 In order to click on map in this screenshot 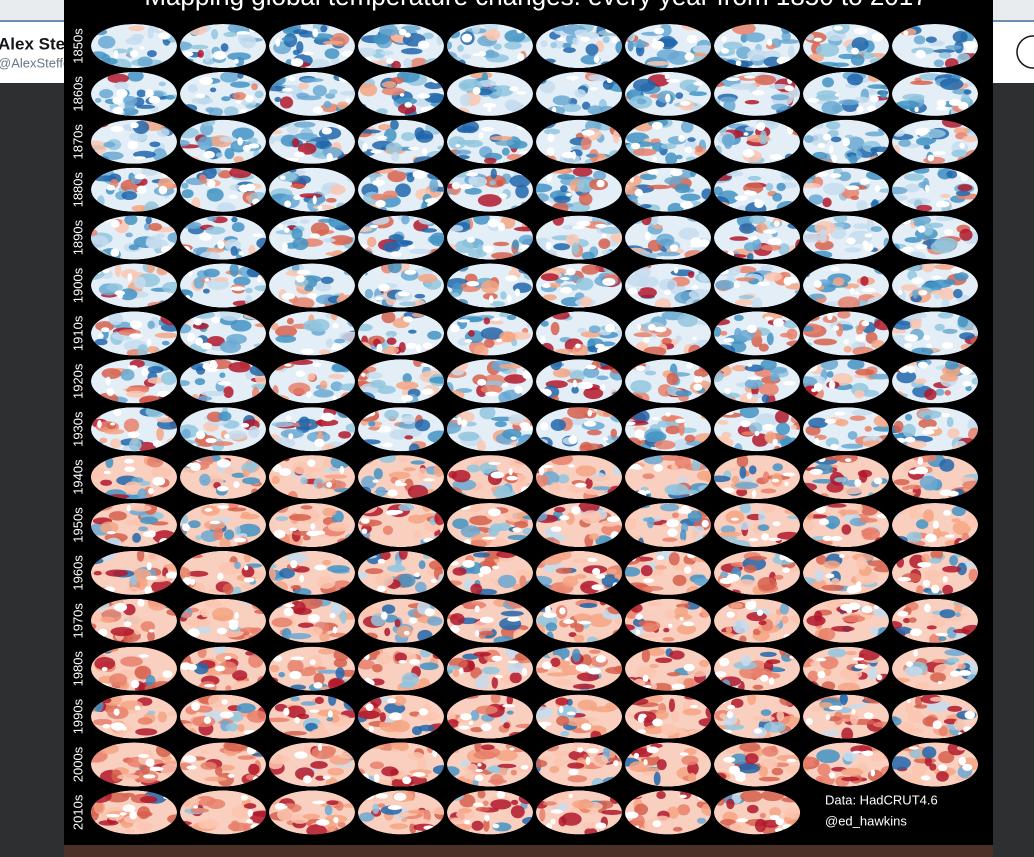, I will do `click(668, 429)`.